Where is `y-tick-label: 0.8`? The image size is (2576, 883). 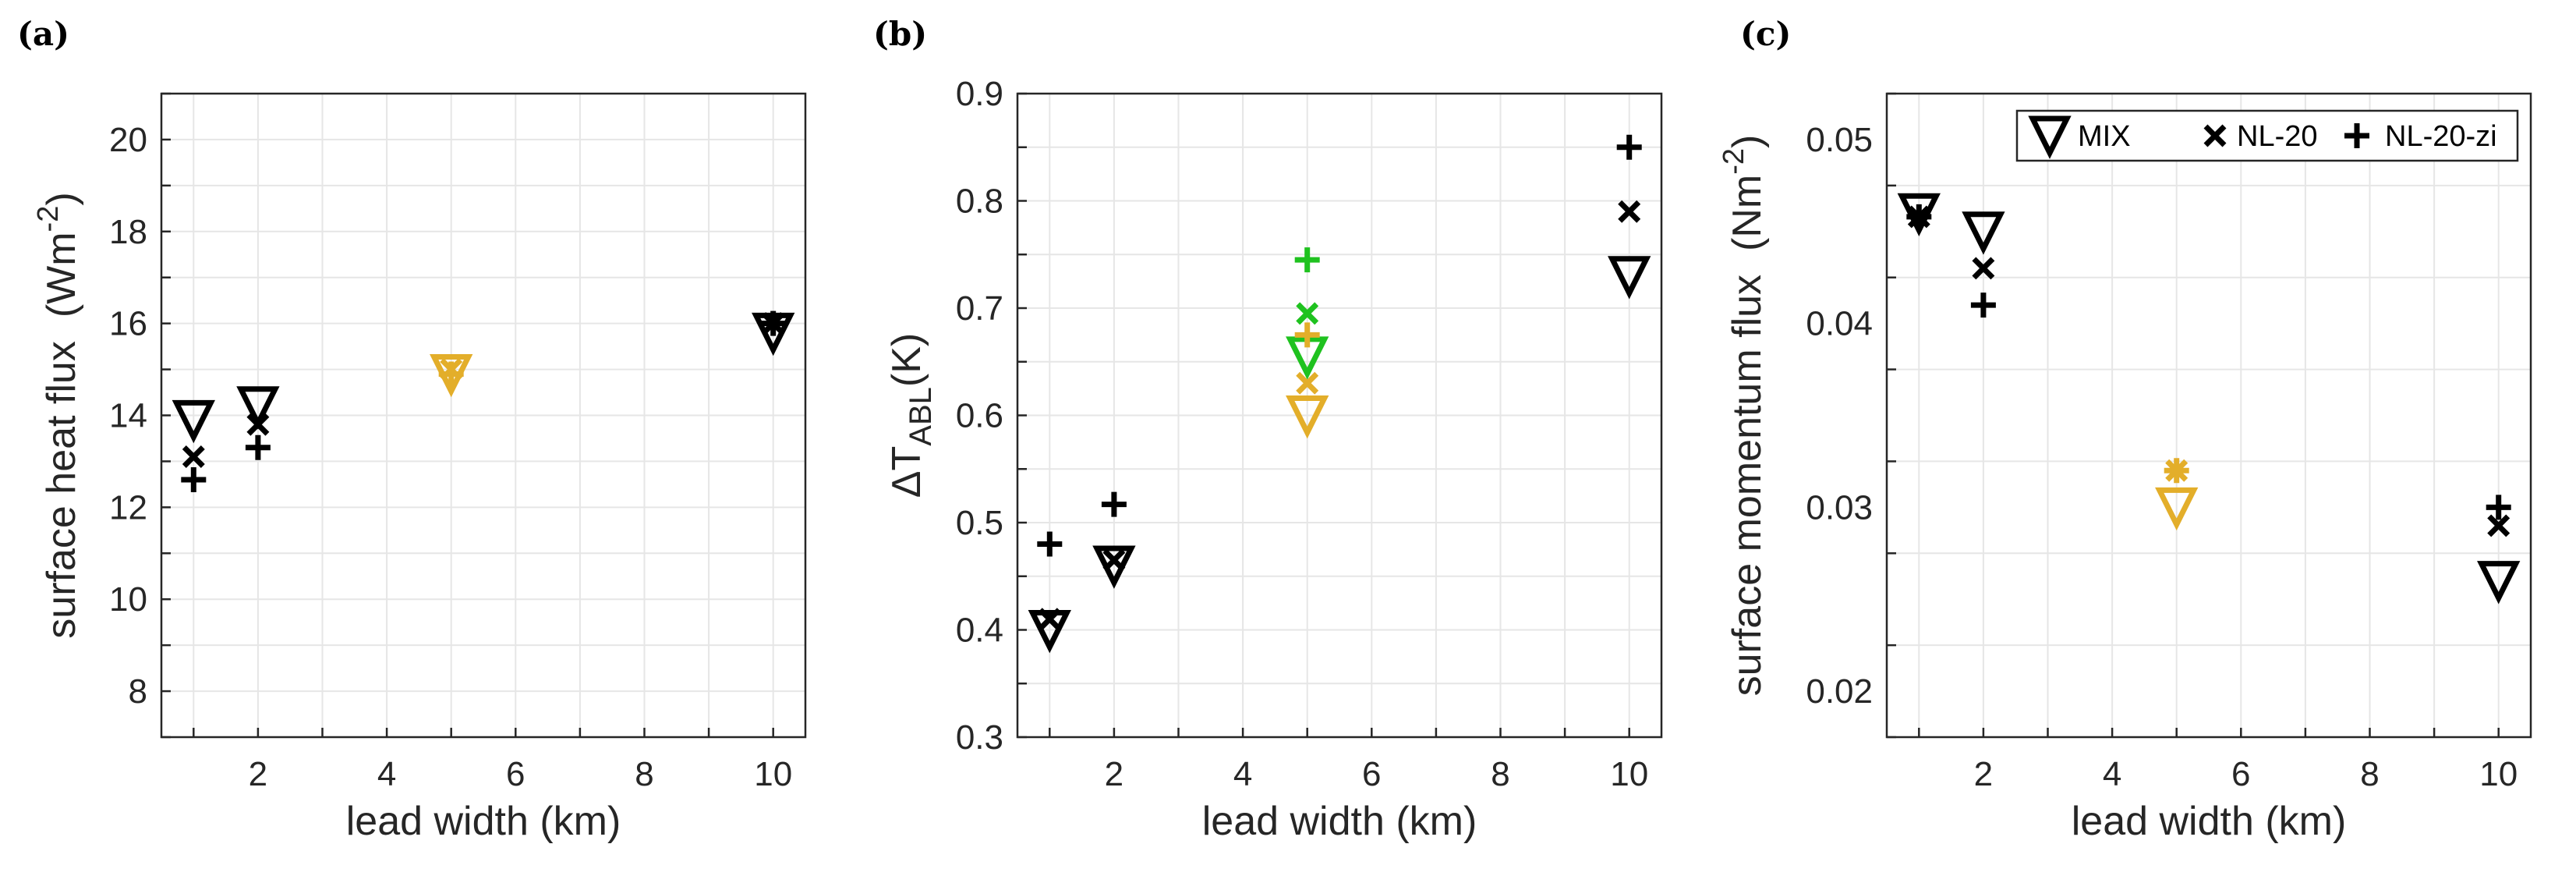
y-tick-label: 0.8 is located at coordinates (979, 202).